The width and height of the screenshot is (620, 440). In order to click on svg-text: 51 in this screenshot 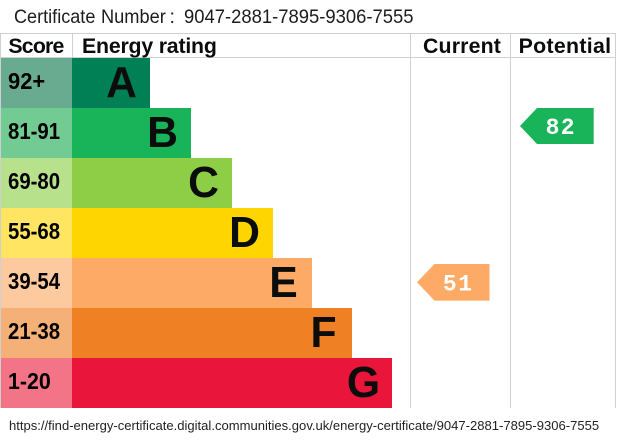, I will do `click(458, 284)`.